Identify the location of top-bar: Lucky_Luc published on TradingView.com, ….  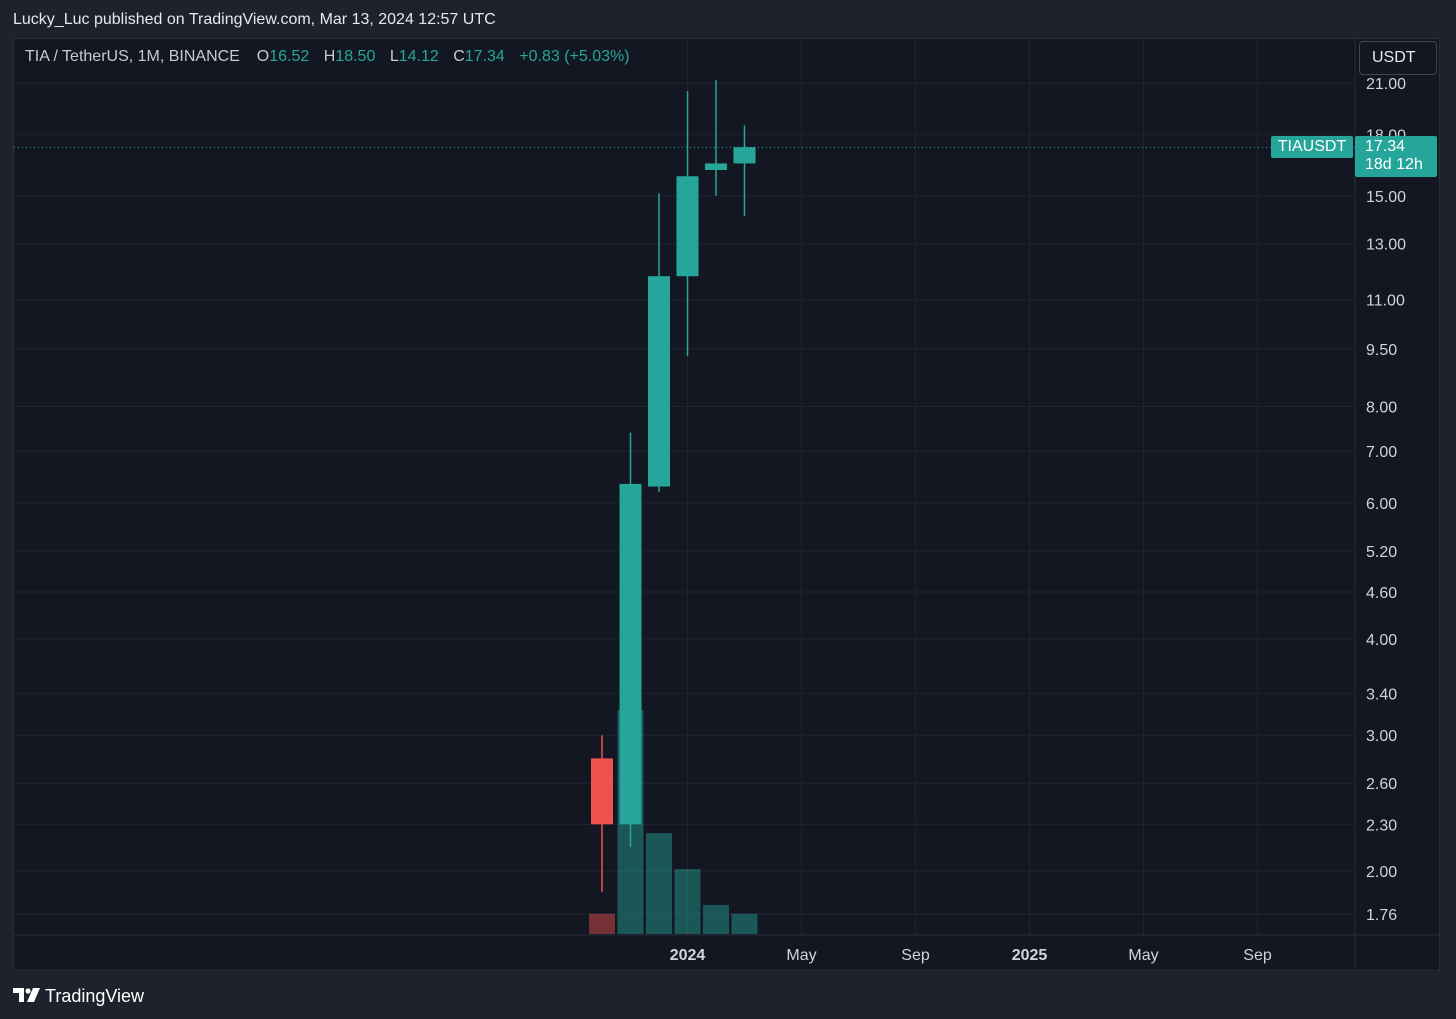
(728, 19).